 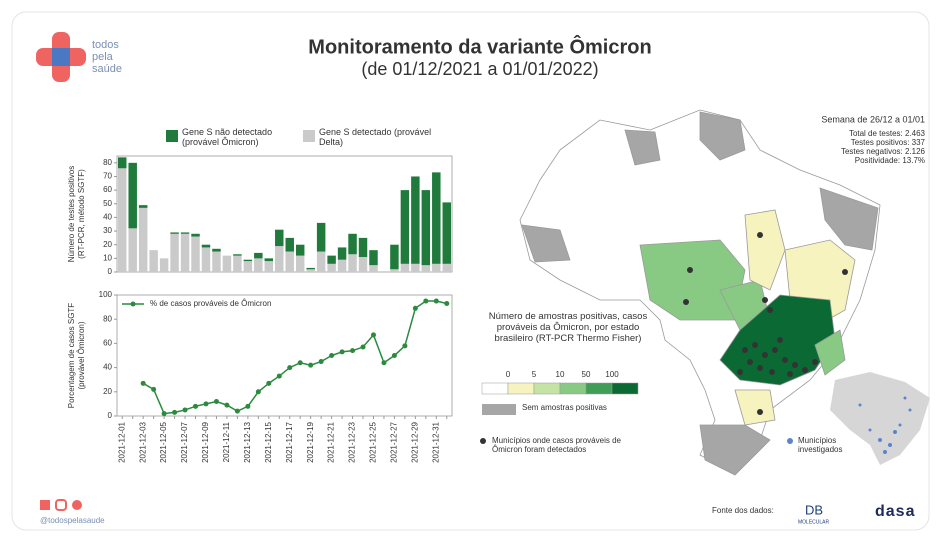 What do you see at coordinates (765, 323) in the screenshot?
I see `municipality-dots` at bounding box center [765, 323].